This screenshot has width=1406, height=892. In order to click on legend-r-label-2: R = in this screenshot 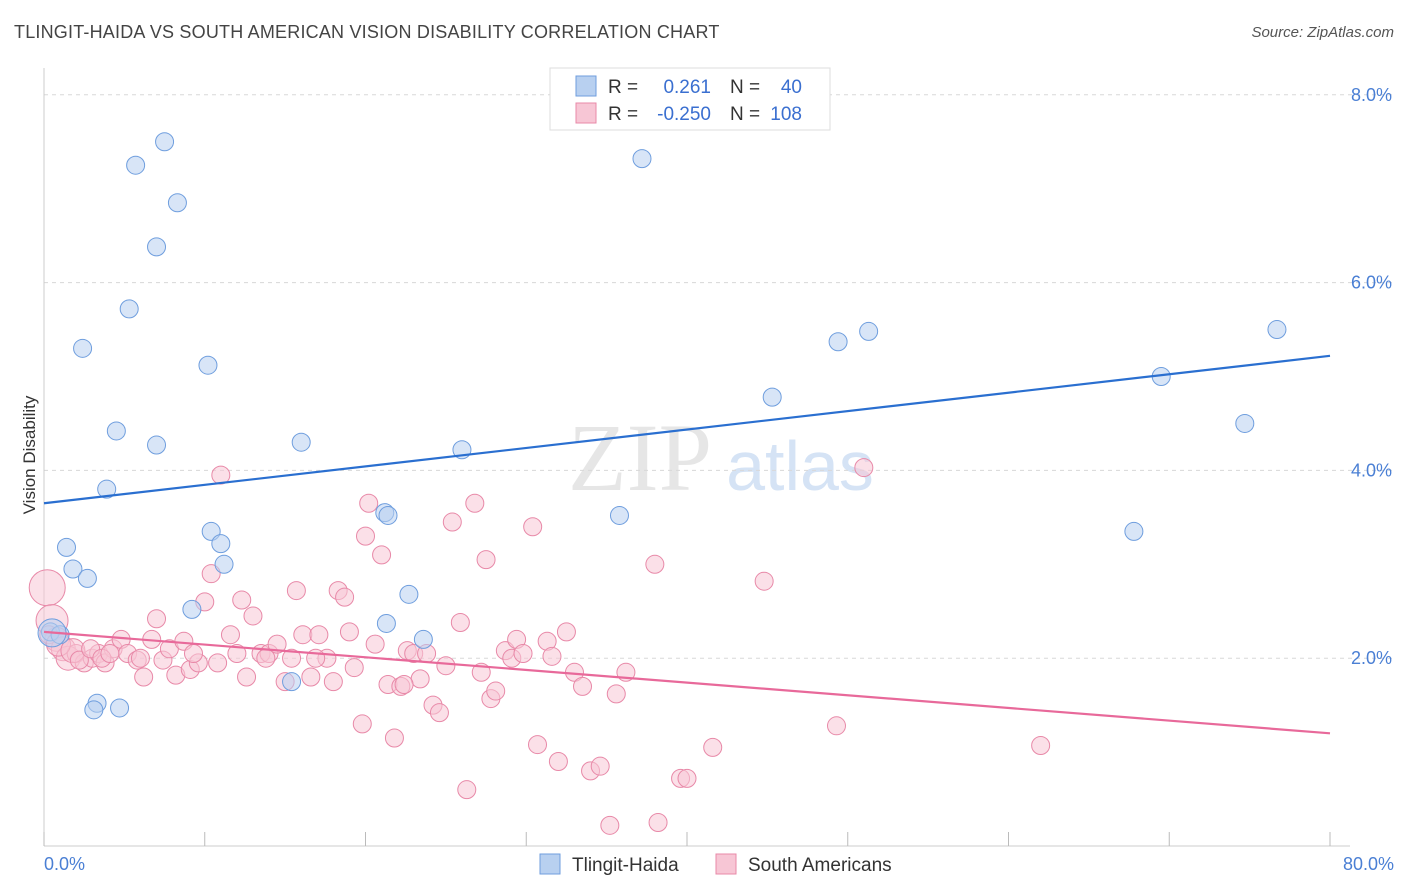, I will do `click(623, 114)`.